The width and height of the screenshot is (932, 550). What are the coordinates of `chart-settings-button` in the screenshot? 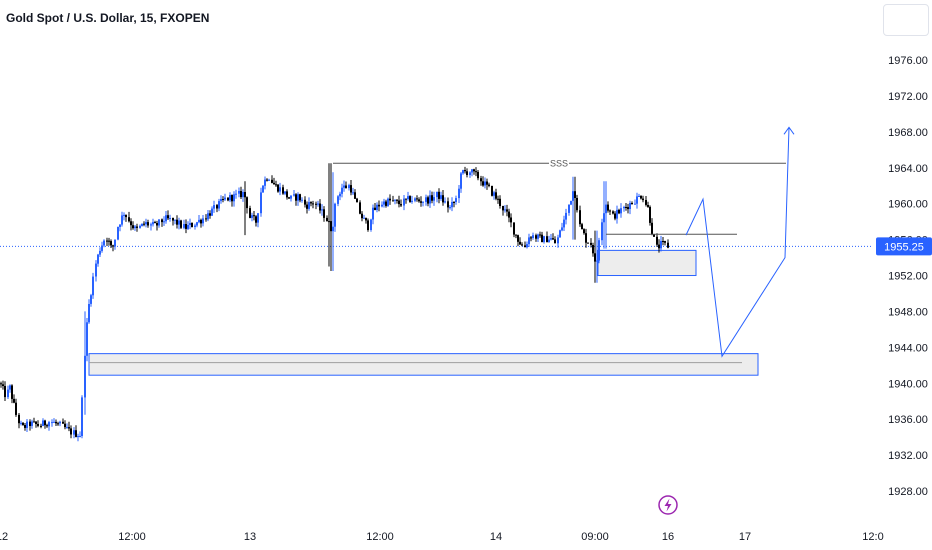 It's located at (906, 20).